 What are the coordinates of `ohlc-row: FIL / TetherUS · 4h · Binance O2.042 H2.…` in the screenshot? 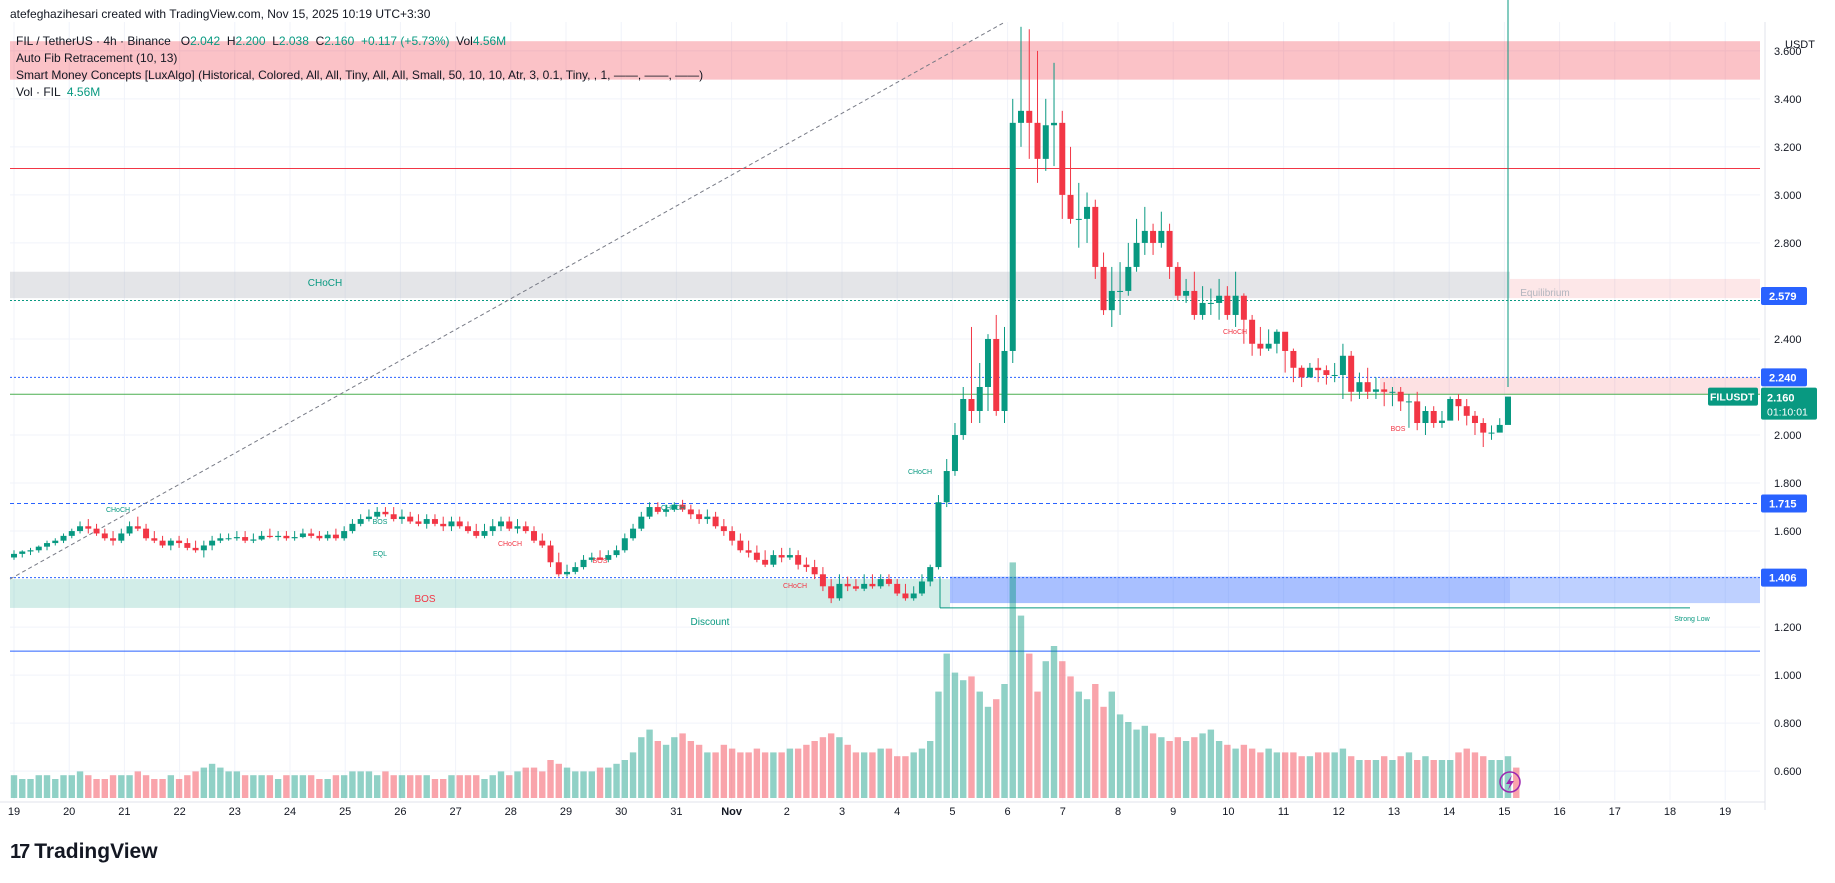 It's located at (359, 41).